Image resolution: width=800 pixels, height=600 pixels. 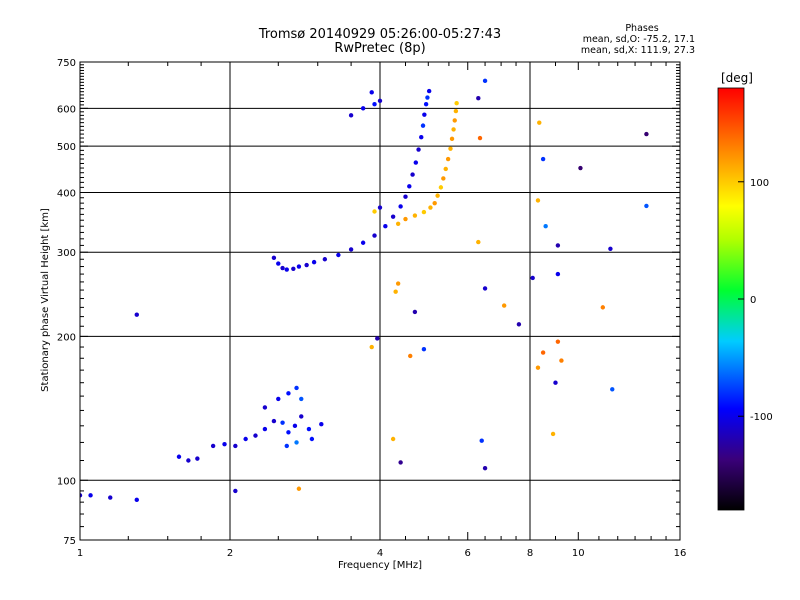 I want to click on x-tick-label: 16, so click(x=680, y=553).